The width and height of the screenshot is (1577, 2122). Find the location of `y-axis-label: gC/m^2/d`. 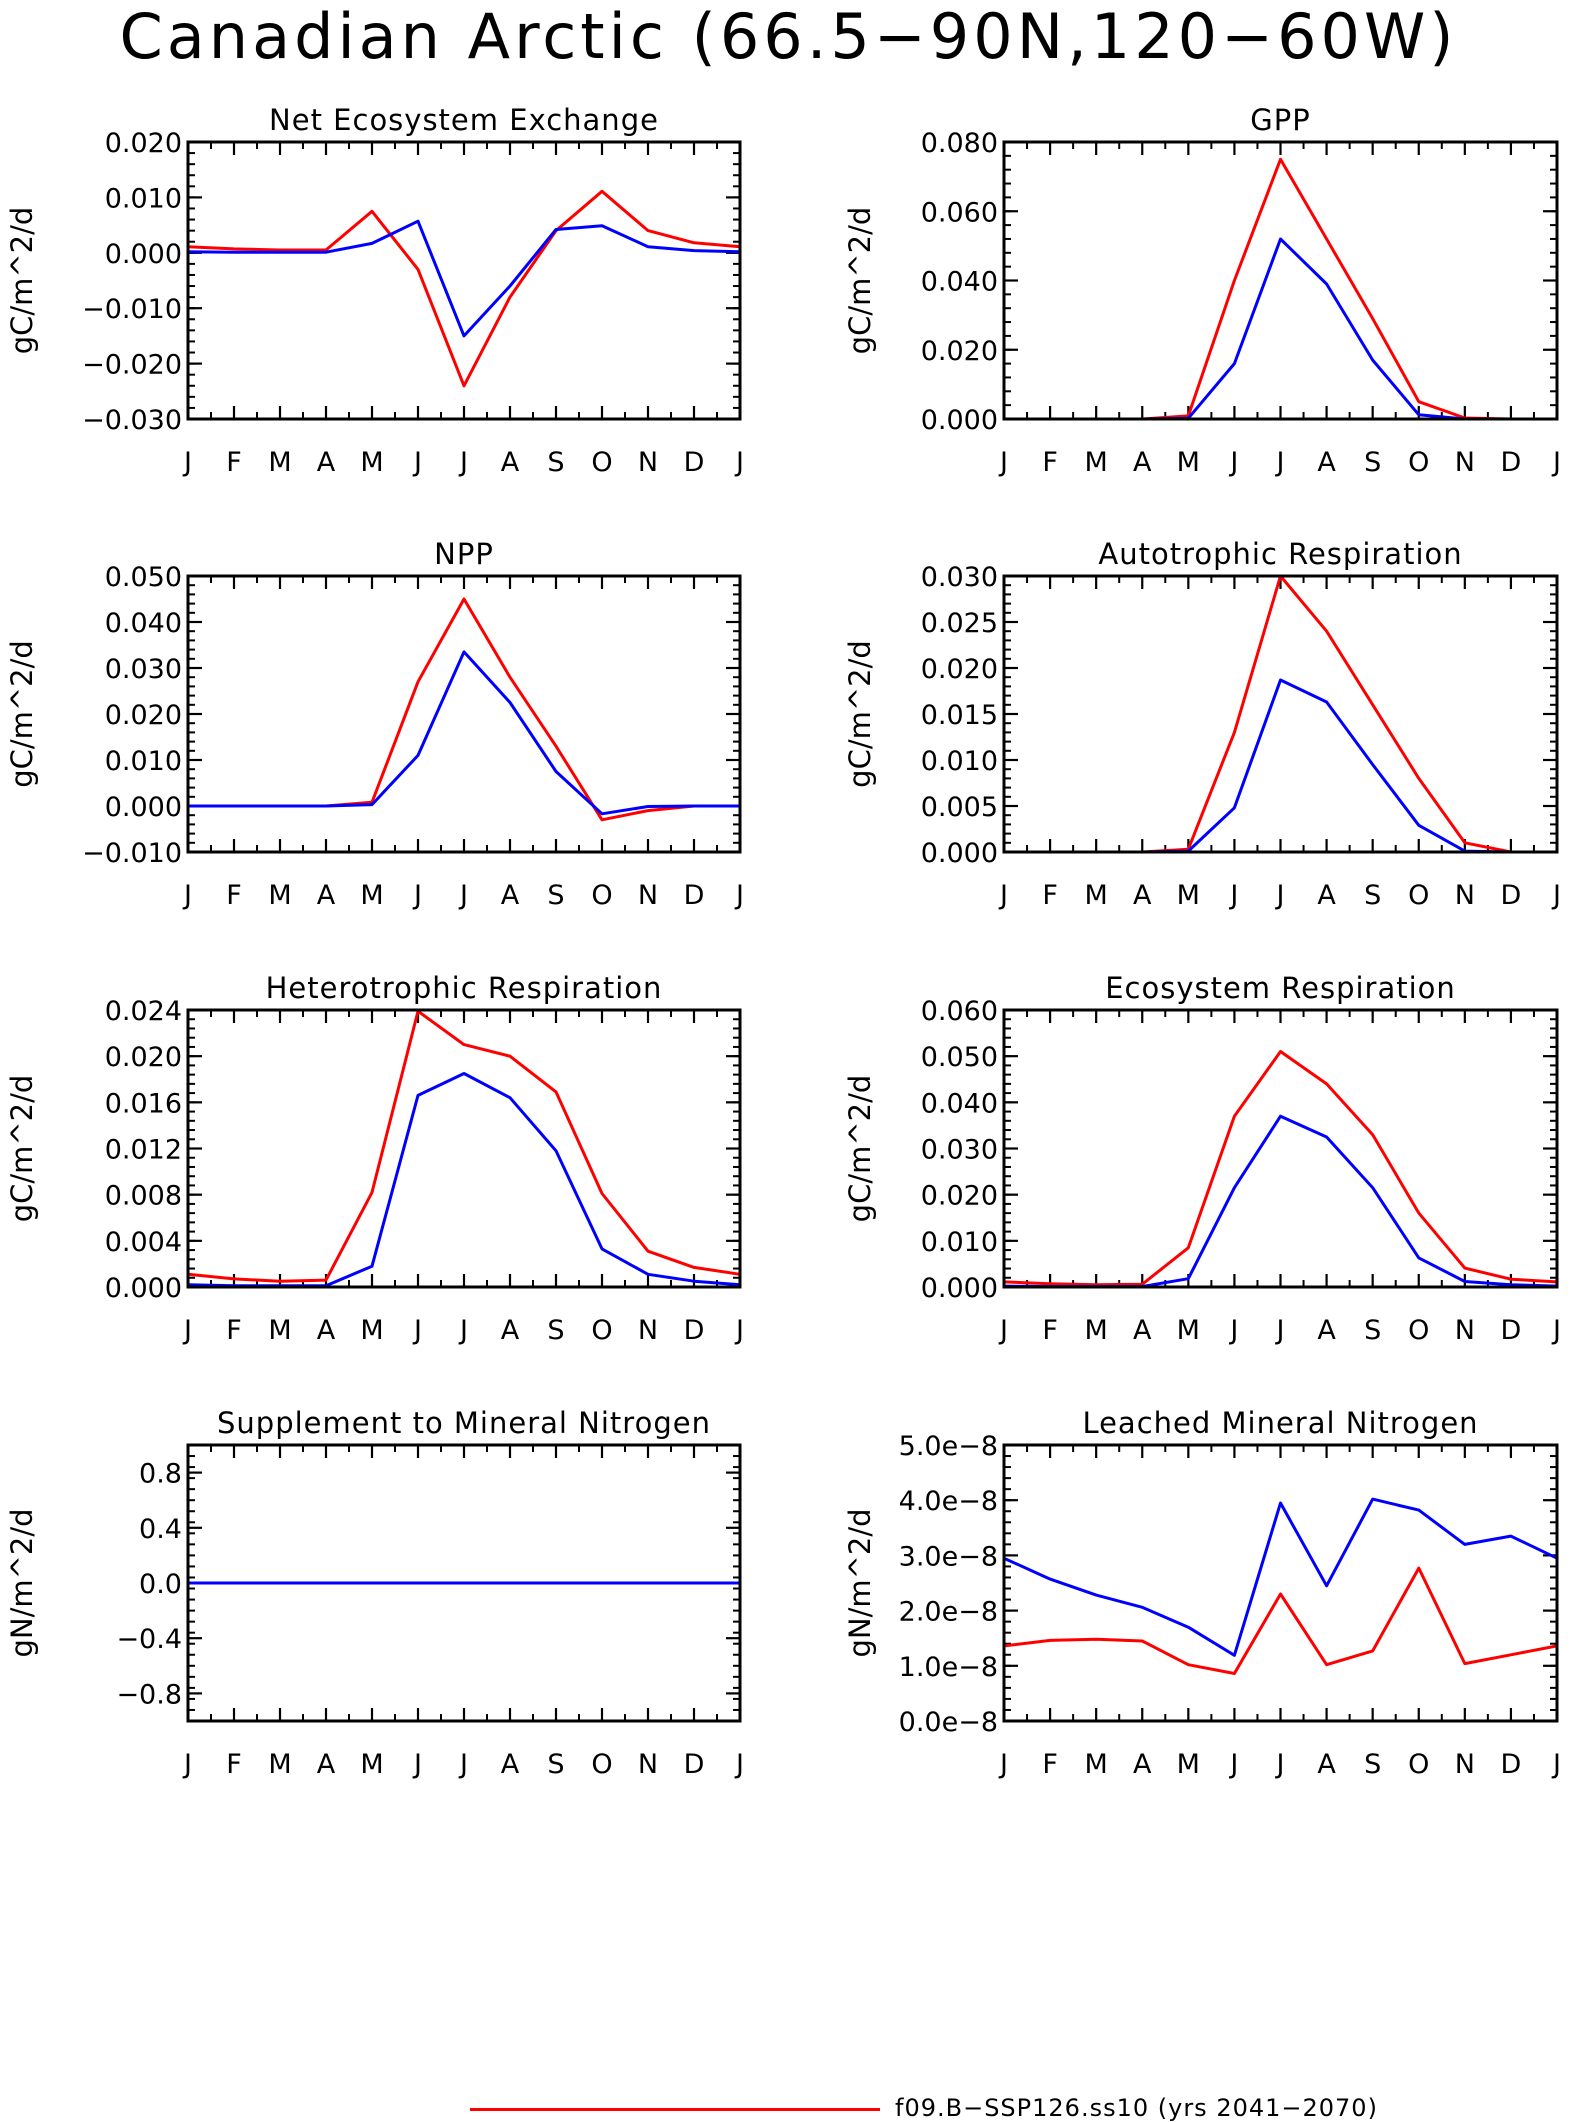

y-axis-label: gC/m^2/d is located at coordinates (22, 714).